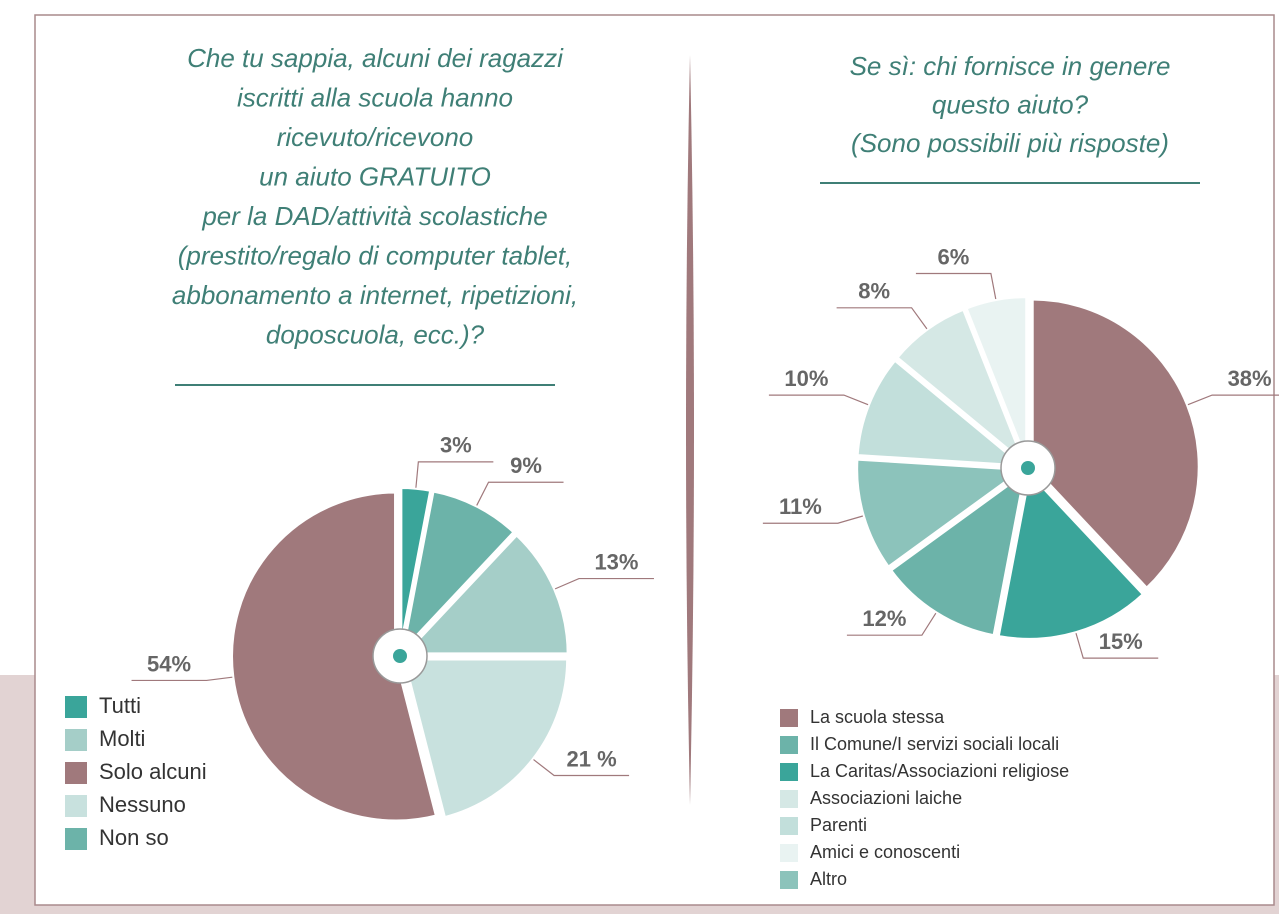 Image resolution: width=1279 pixels, height=919 pixels. I want to click on chart-title: doposcuola, ecc.)?, so click(375, 334).